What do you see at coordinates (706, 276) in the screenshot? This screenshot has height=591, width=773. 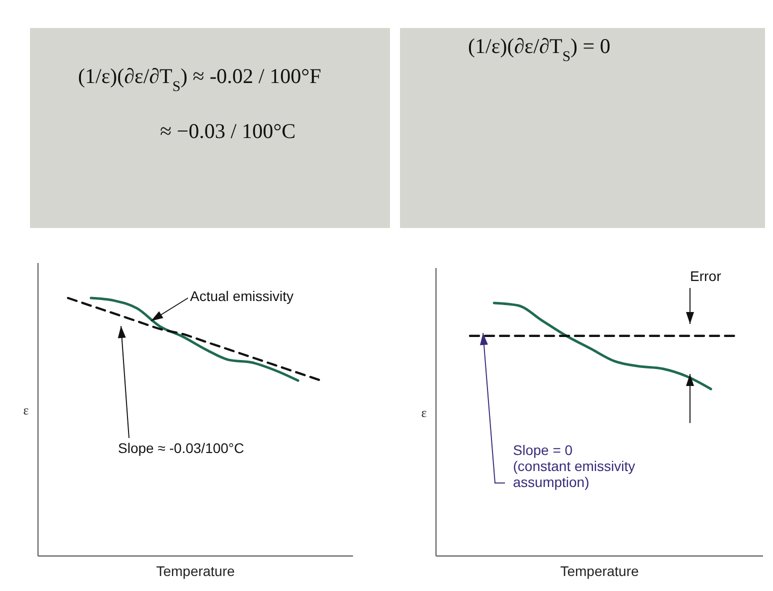 I see `text: Error` at bounding box center [706, 276].